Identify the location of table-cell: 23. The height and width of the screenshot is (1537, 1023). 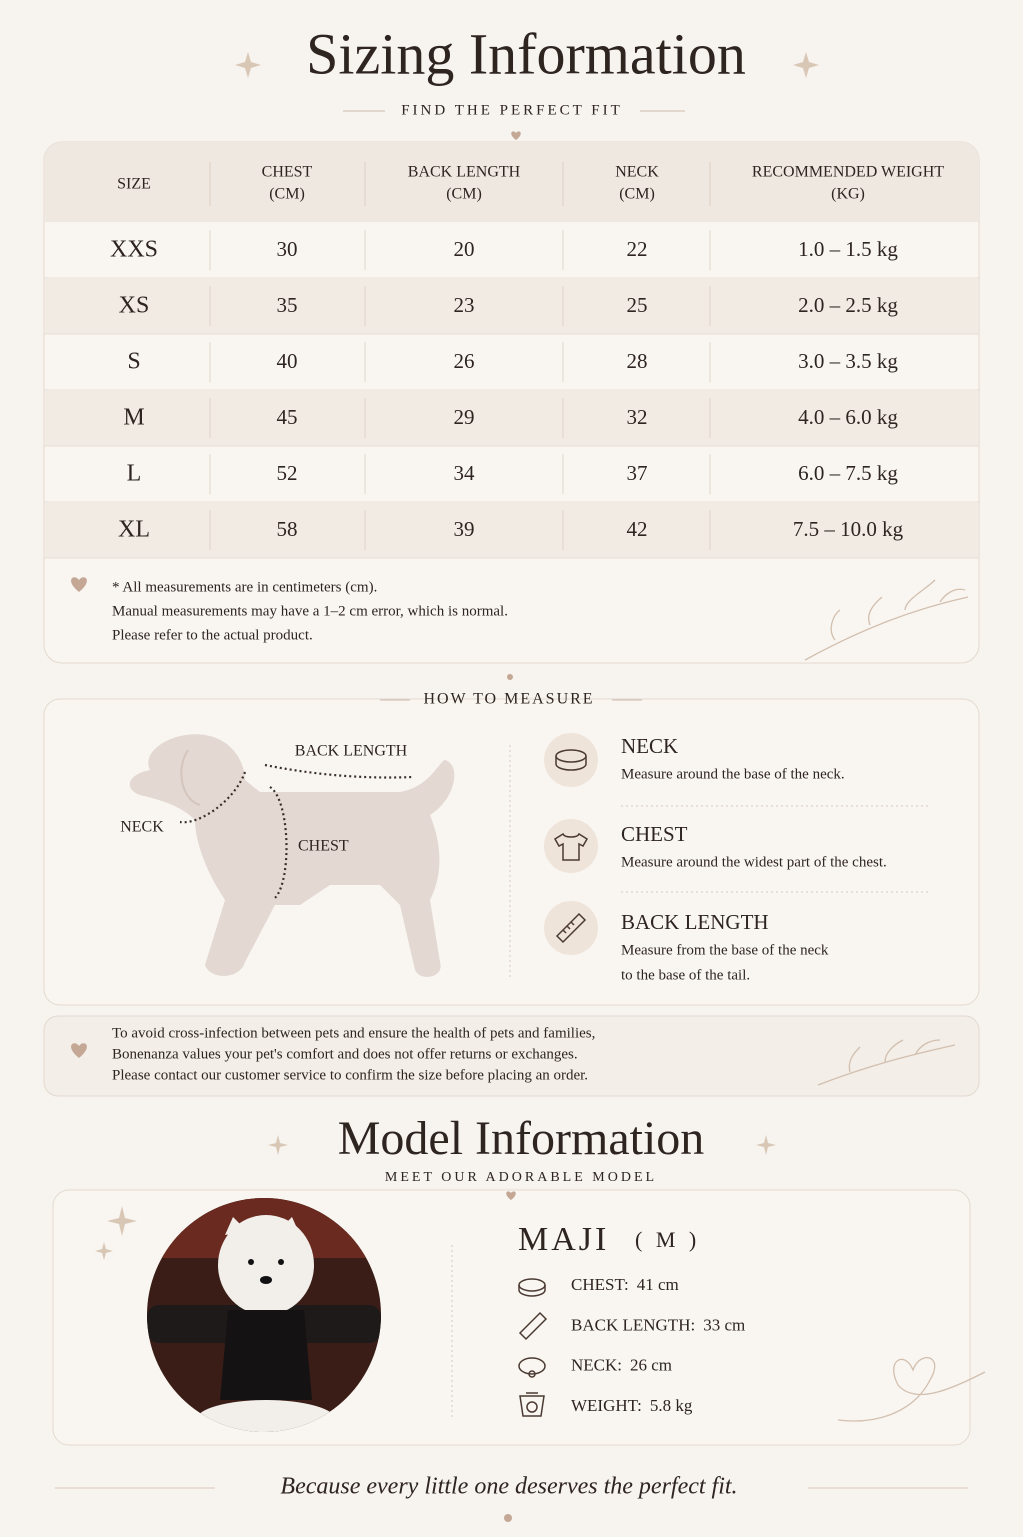
(464, 305).